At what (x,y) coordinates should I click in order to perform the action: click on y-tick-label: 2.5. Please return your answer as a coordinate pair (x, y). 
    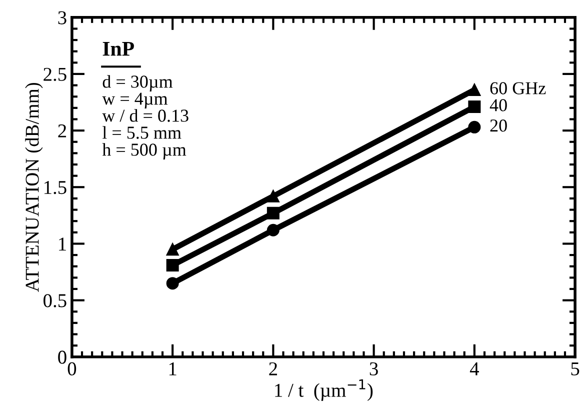
    Looking at the image, I should click on (55, 74).